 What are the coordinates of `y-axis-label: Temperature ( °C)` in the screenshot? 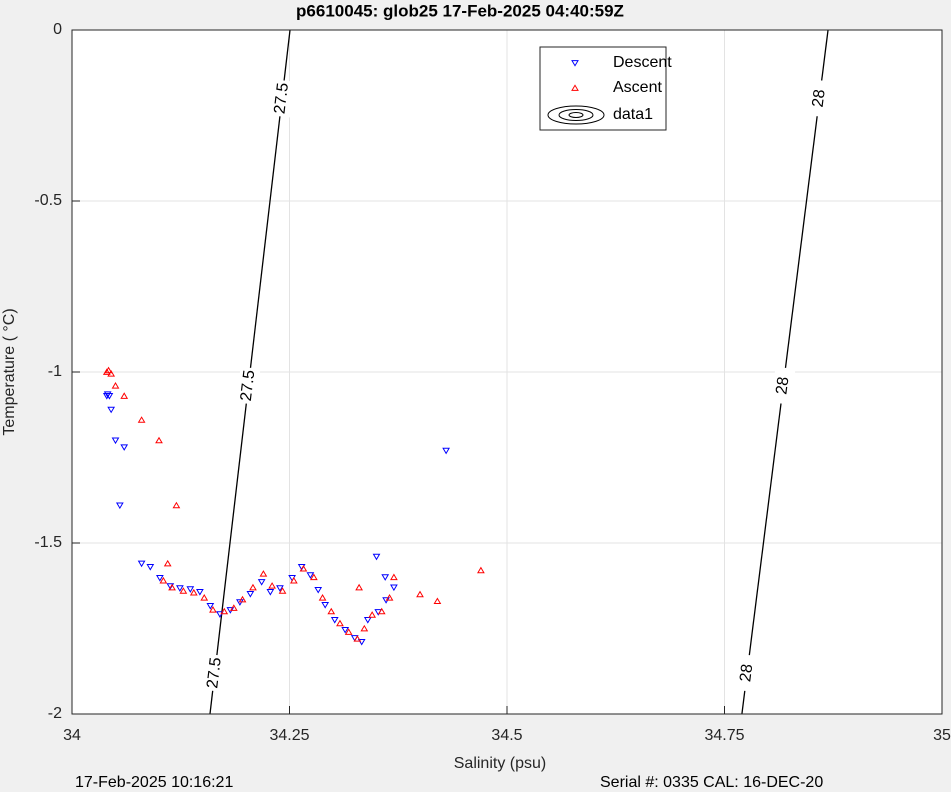 It's located at (9, 371).